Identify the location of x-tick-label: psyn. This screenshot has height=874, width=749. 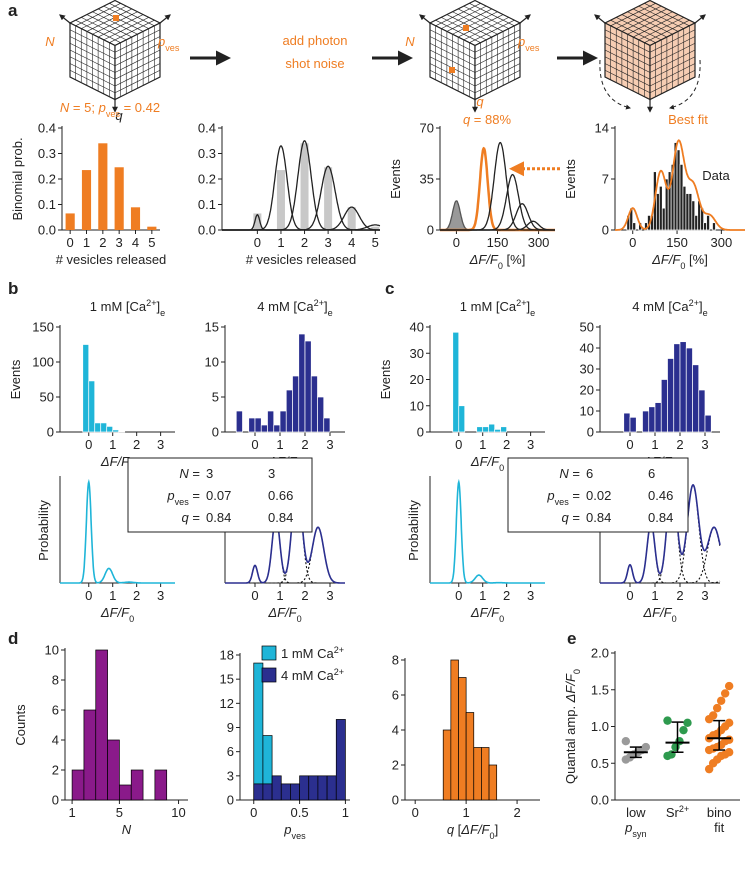
(635, 829).